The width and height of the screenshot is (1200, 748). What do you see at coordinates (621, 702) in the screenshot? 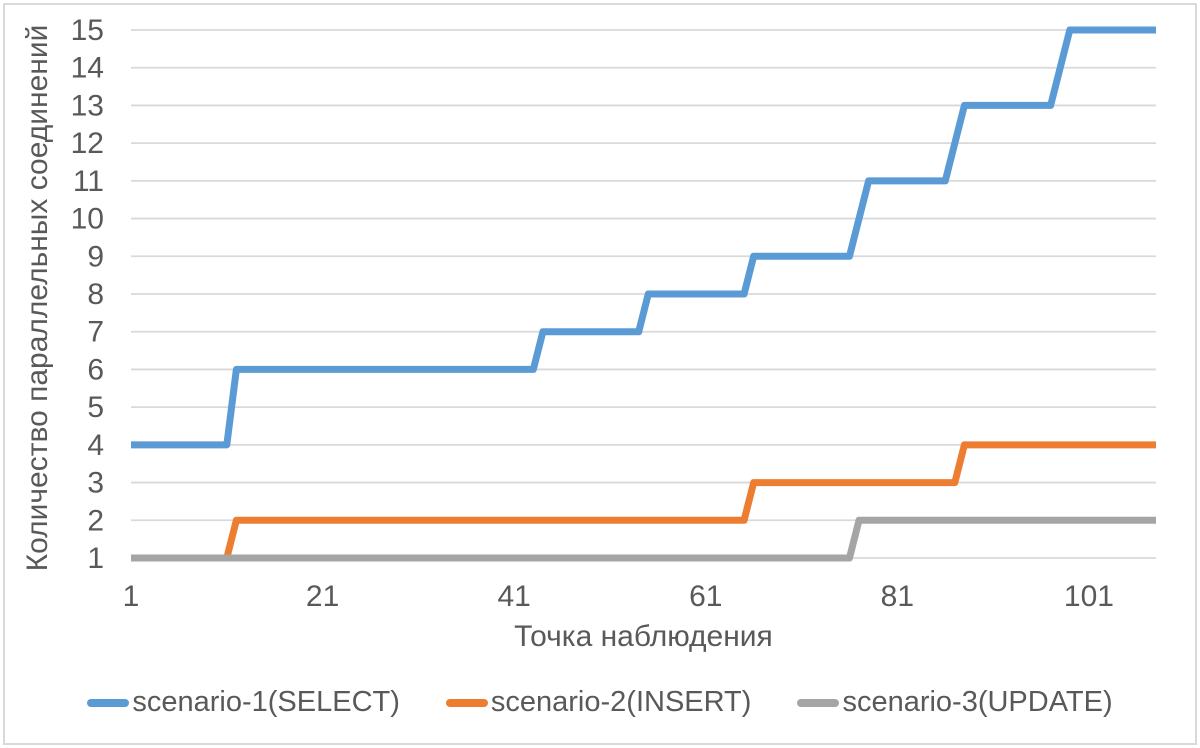
I see `legend-label: scenario-2(INSERT)` at bounding box center [621, 702].